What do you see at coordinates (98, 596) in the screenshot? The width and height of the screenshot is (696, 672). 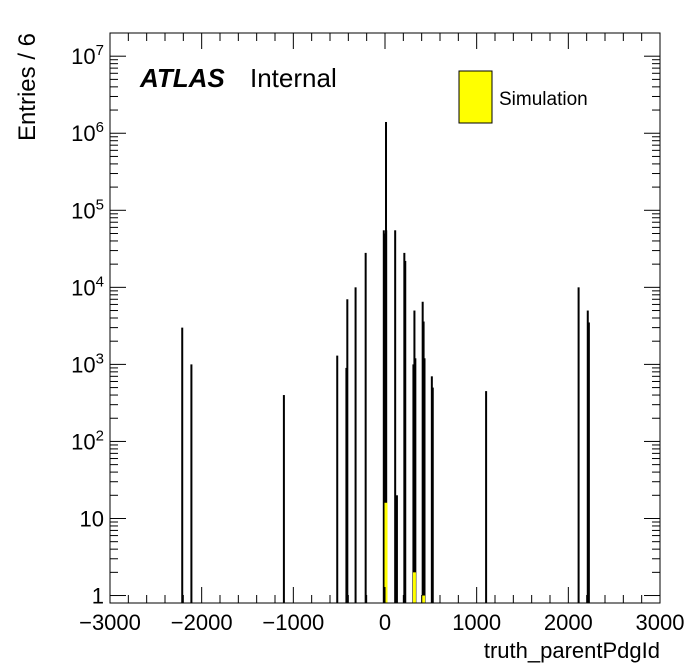 I see `y-tick-label: 1` at bounding box center [98, 596].